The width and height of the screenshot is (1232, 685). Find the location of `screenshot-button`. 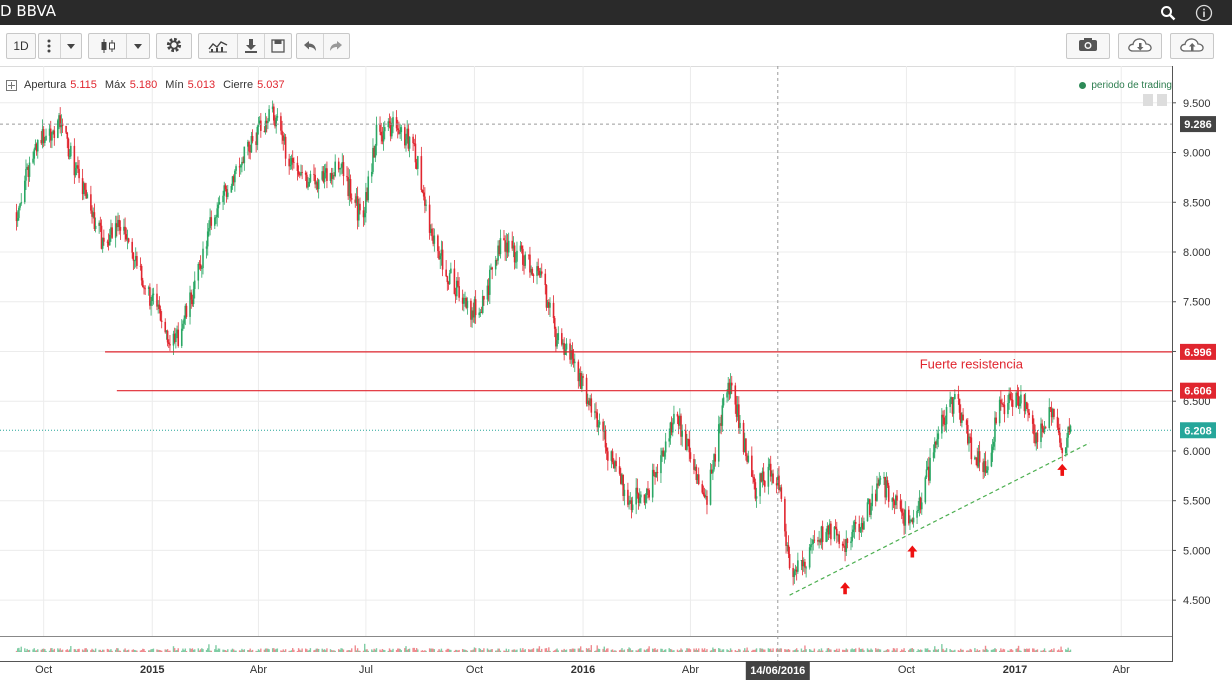

screenshot-button is located at coordinates (1088, 46).